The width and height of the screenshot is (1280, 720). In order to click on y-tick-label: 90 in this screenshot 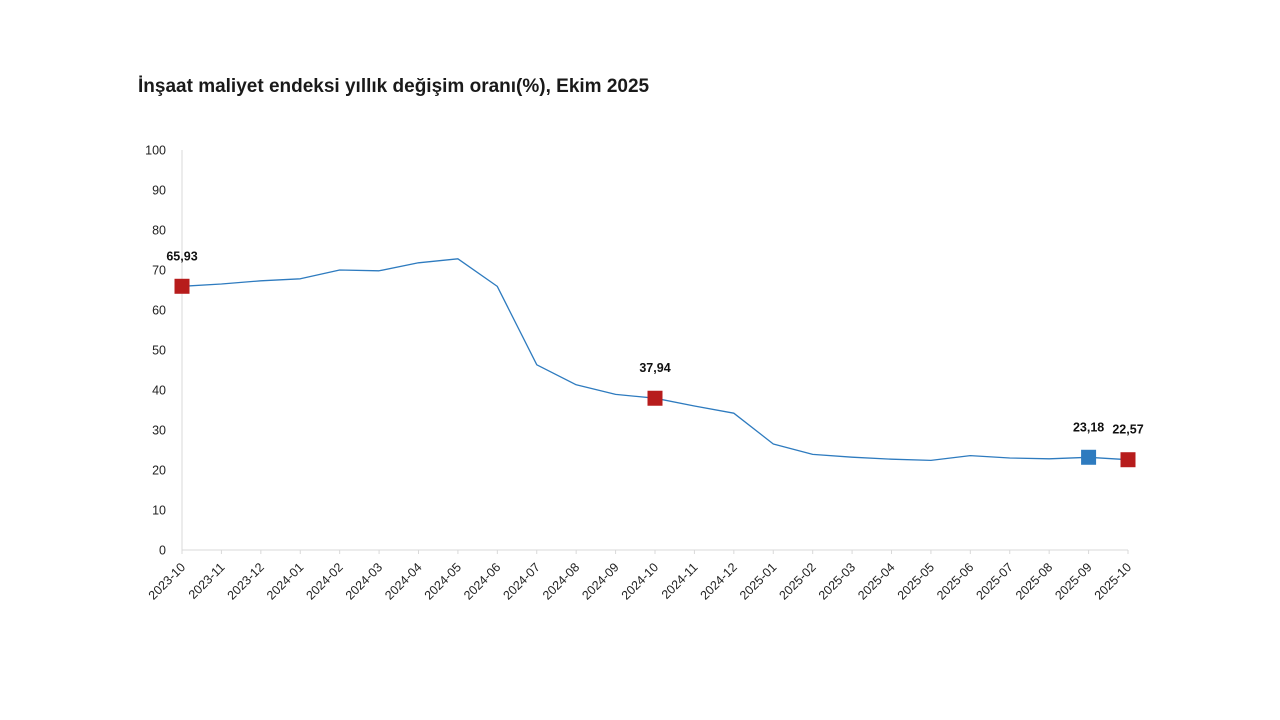, I will do `click(159, 191)`.